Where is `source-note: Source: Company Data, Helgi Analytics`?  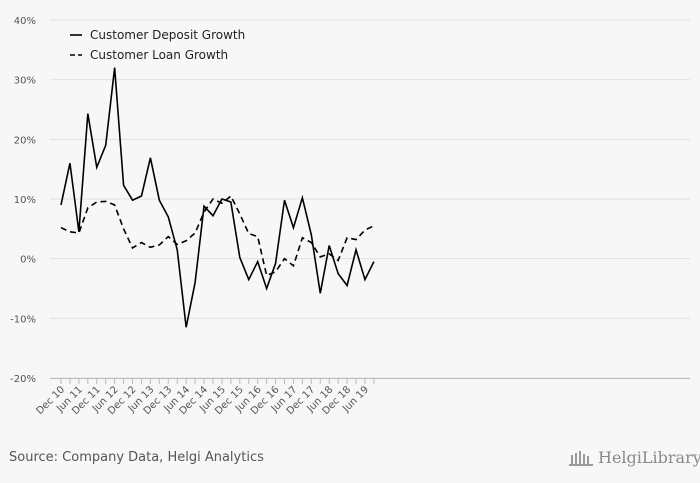 source-note: Source: Company Data, Helgi Analytics is located at coordinates (136, 457).